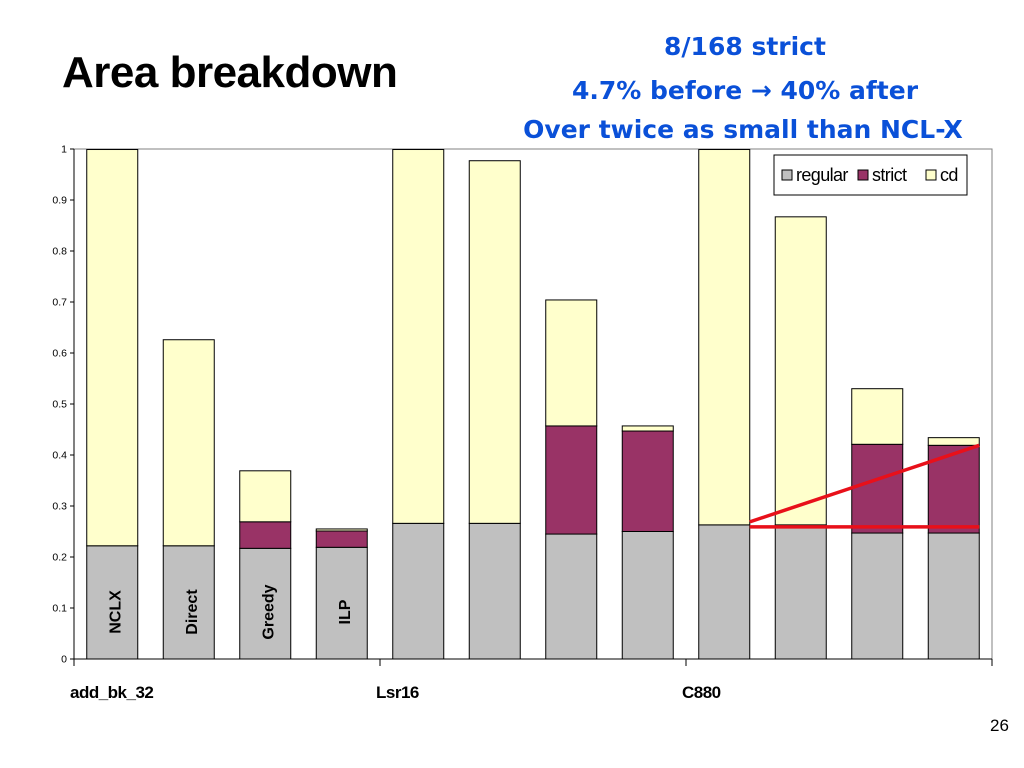 This screenshot has width=1024, height=768. What do you see at coordinates (59, 201) in the screenshot?
I see `y-tick-label: 0.9` at bounding box center [59, 201].